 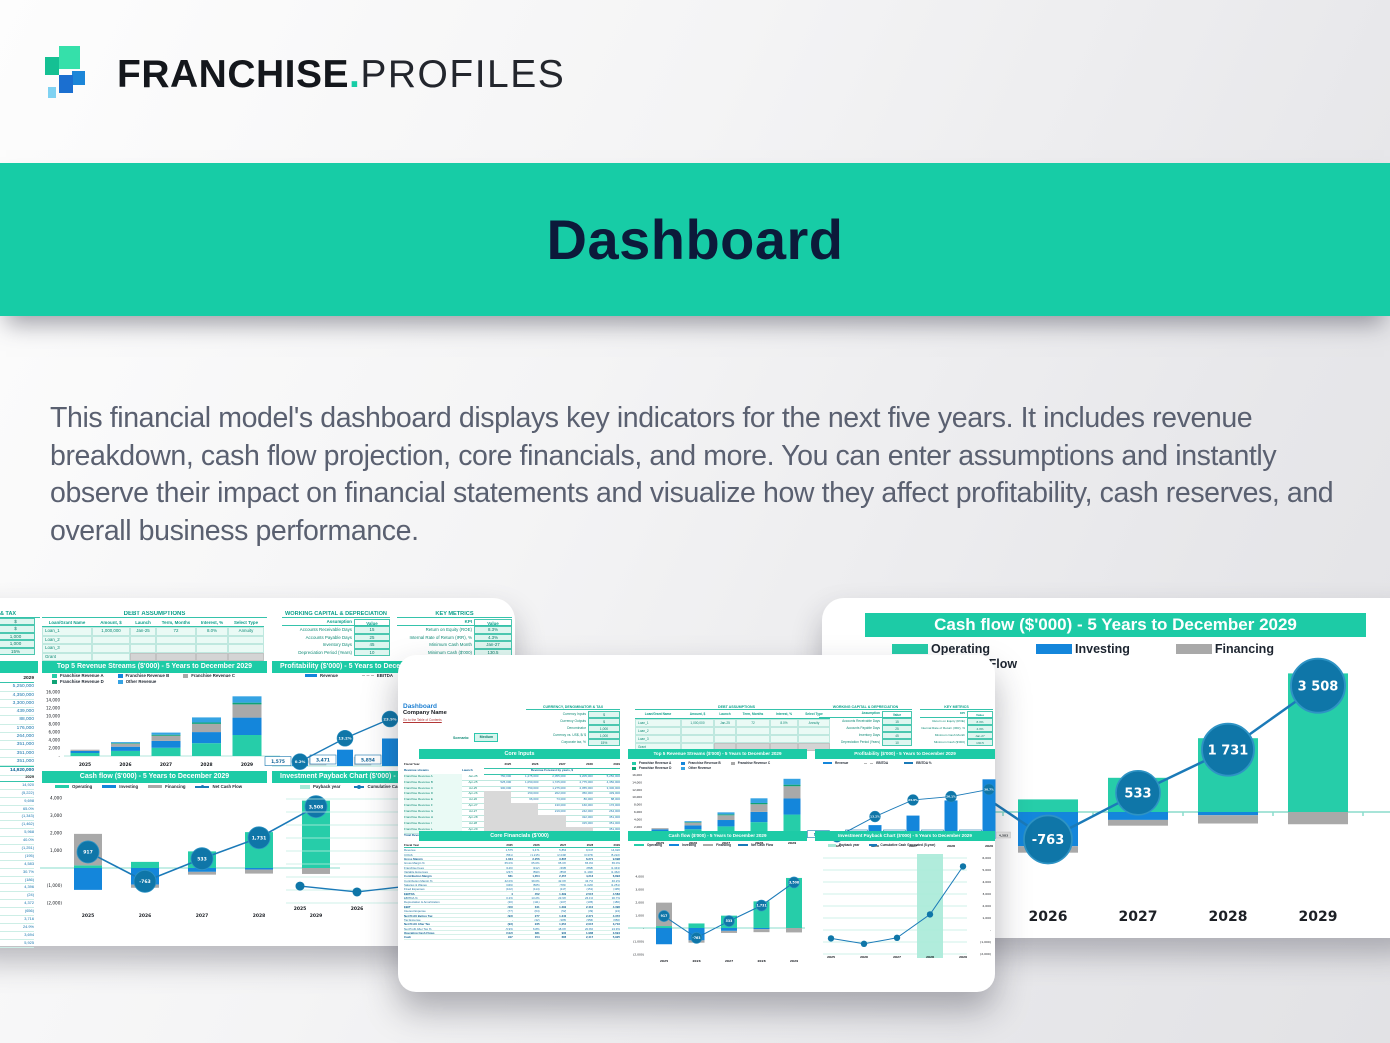 I want to click on label: 3,716, so click(x=606, y=924).